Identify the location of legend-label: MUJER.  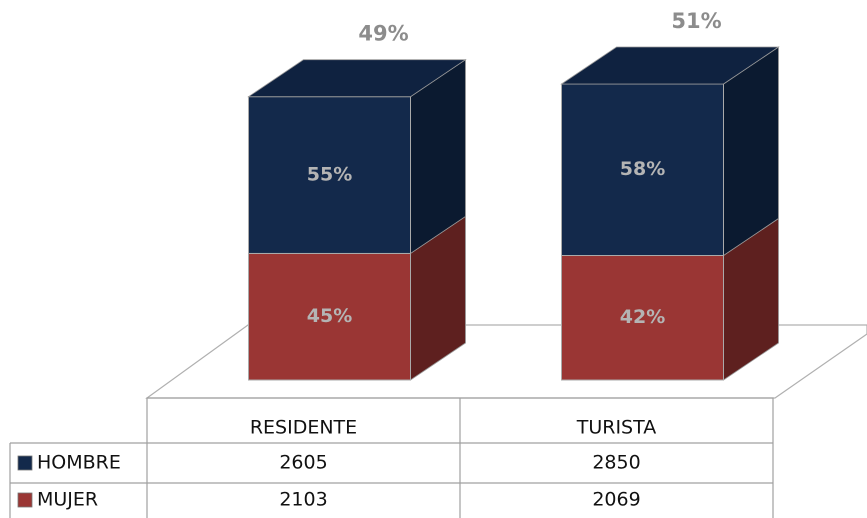
(67, 500).